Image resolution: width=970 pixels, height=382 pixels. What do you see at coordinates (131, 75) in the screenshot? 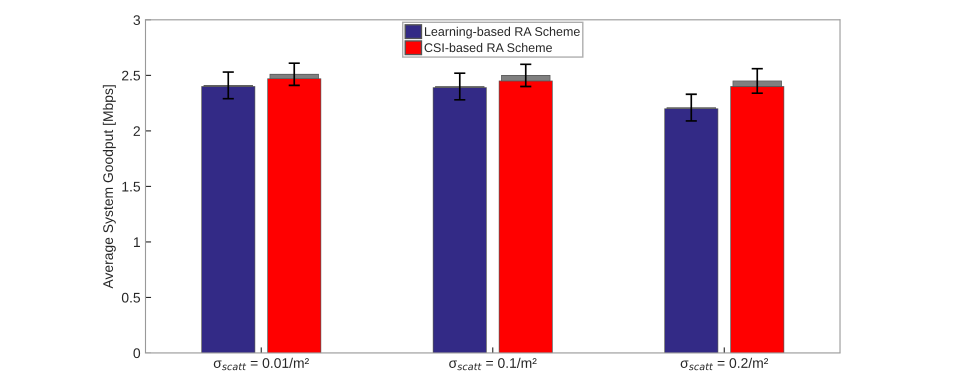
I see `y-tick-label: 2.5` at bounding box center [131, 75].